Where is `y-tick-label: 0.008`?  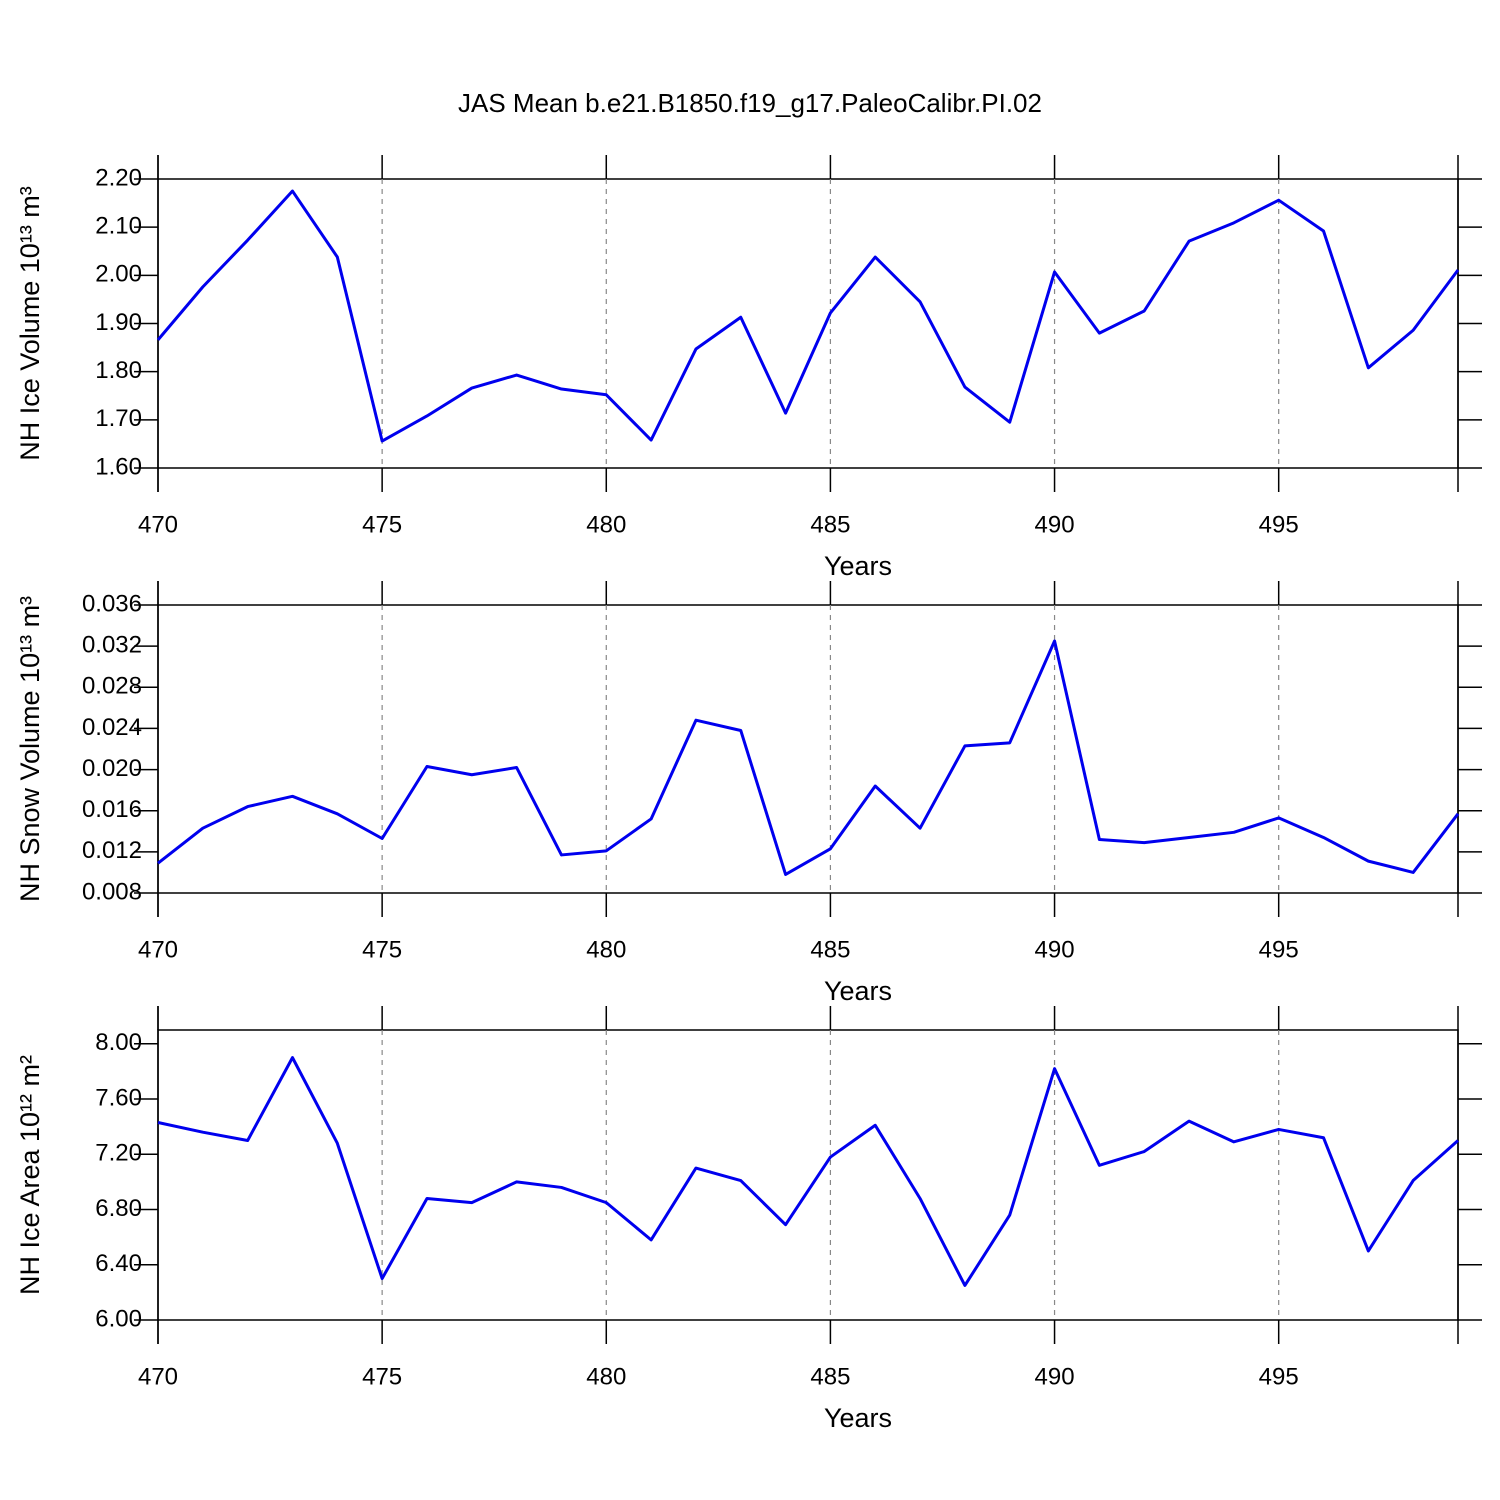
y-tick-label: 0.008 is located at coordinates (112, 891).